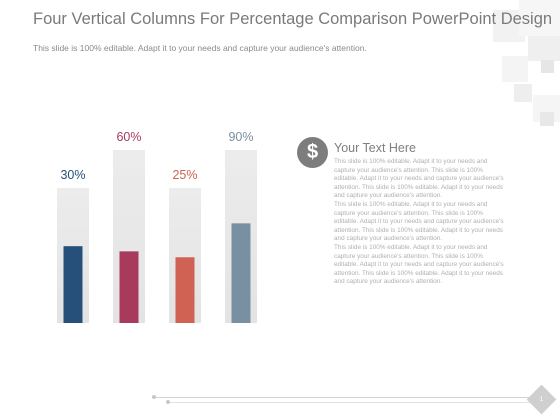 This screenshot has width=560, height=420. I want to click on data-label: 60%, so click(128, 137).